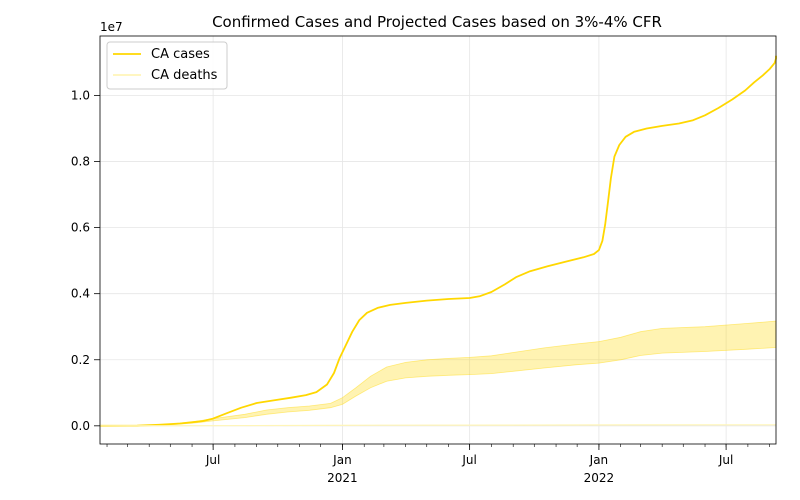  I want to click on legend: CA cases CA deaths, so click(167, 65).